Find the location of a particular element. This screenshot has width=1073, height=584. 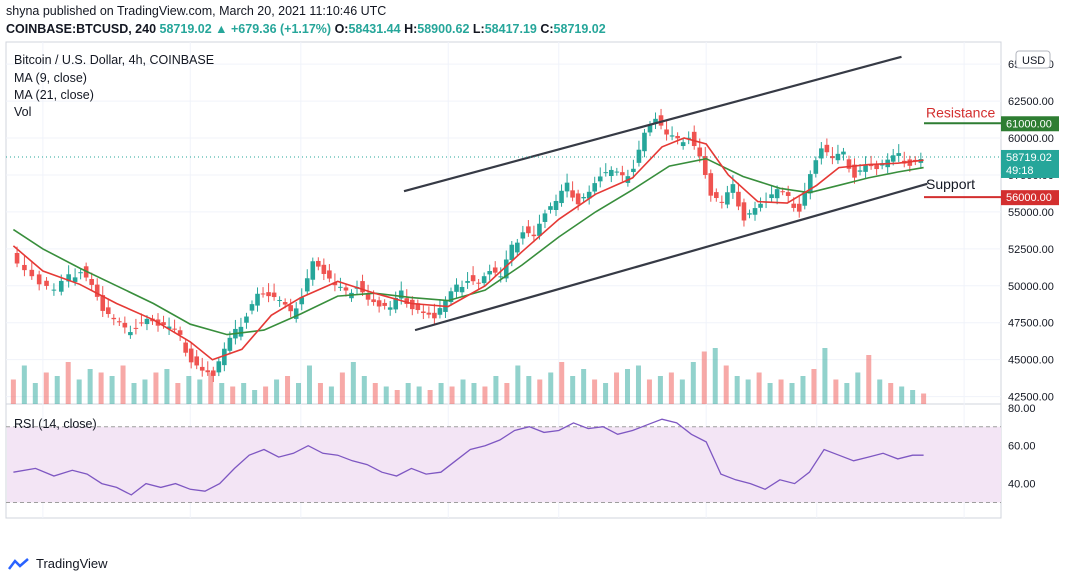

current-price-badge: 58719.02 49:18 is located at coordinates (1030, 163).